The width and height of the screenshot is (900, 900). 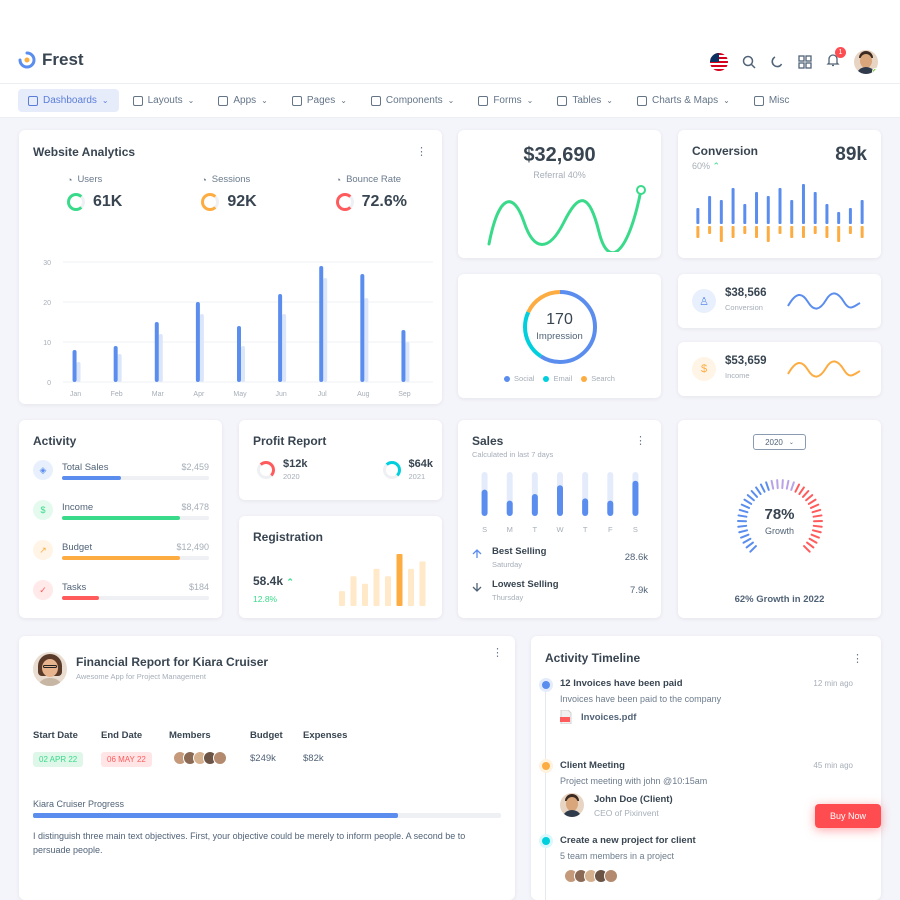 What do you see at coordinates (505, 100) in the screenshot?
I see `nav-forms: Forms ⌄` at bounding box center [505, 100].